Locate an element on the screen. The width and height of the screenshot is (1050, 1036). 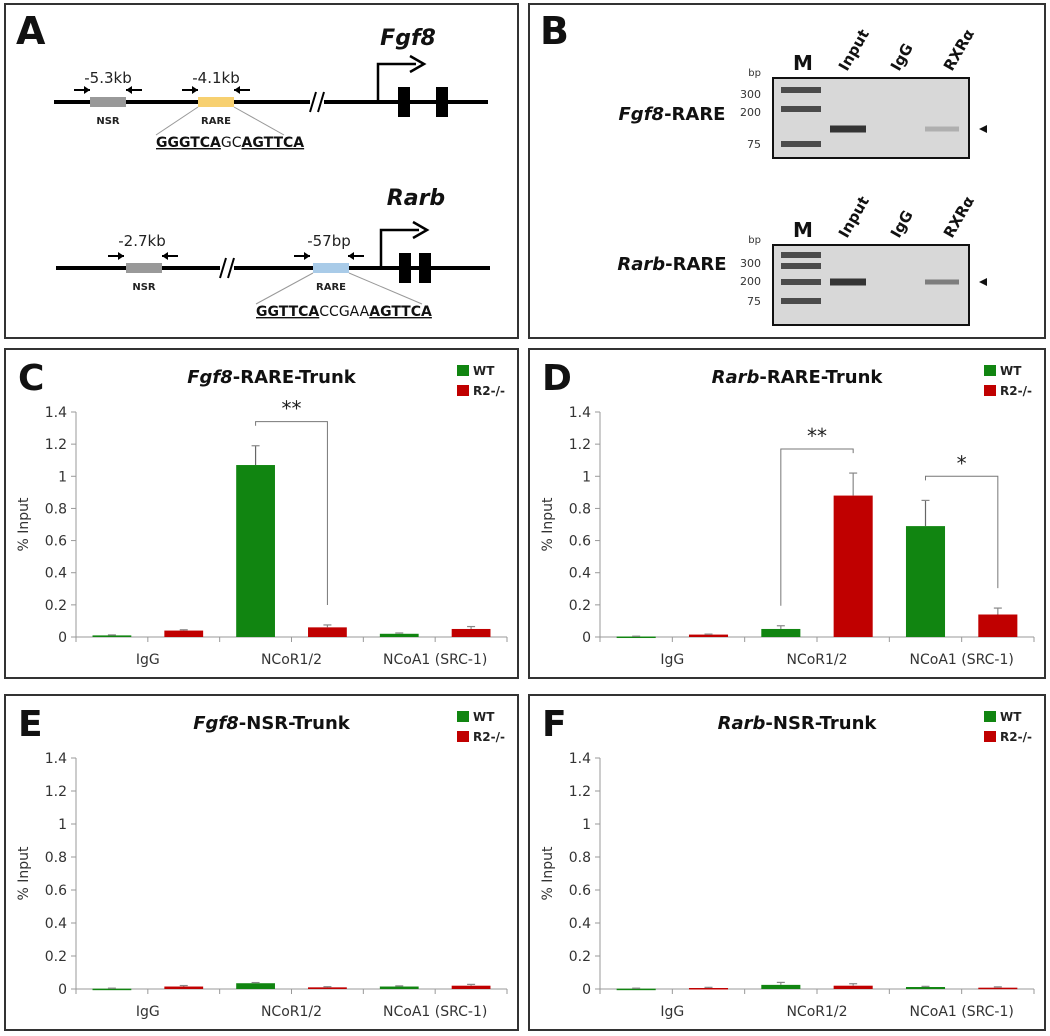
rare-sequence: GGTTCACCGAAAGTTCA is located at coordinates (344, 312).